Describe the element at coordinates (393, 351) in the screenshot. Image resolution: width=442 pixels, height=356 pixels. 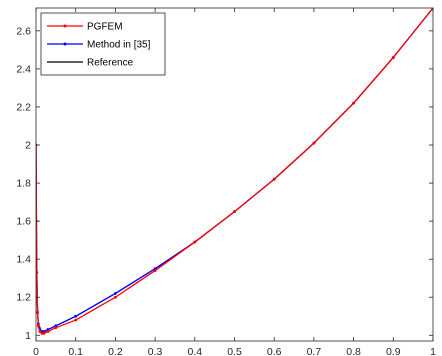
I see `x-tick-label: 0.9` at that location.